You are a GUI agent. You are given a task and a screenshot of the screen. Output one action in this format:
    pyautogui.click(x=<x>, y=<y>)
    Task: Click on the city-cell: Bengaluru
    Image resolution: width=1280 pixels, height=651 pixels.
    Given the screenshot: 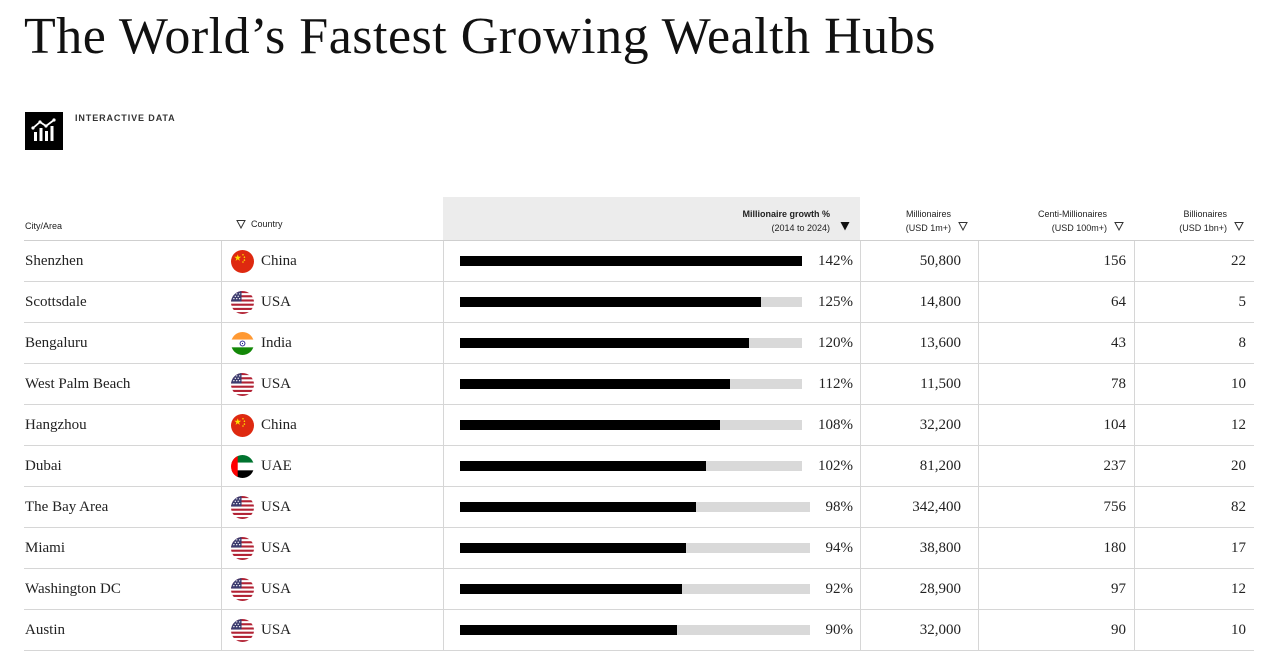 What is the action you would take?
    pyautogui.click(x=122, y=343)
    